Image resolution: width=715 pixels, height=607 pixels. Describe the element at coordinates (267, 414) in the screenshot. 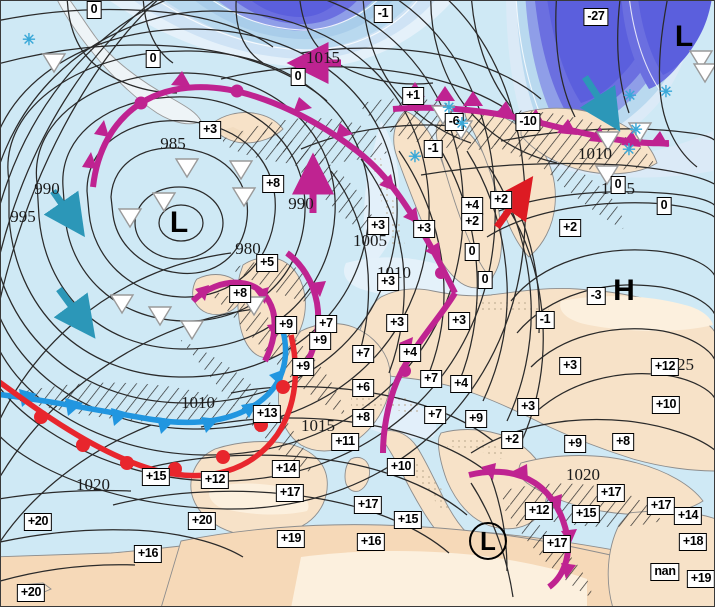

I see `temperature-box: +13` at that location.